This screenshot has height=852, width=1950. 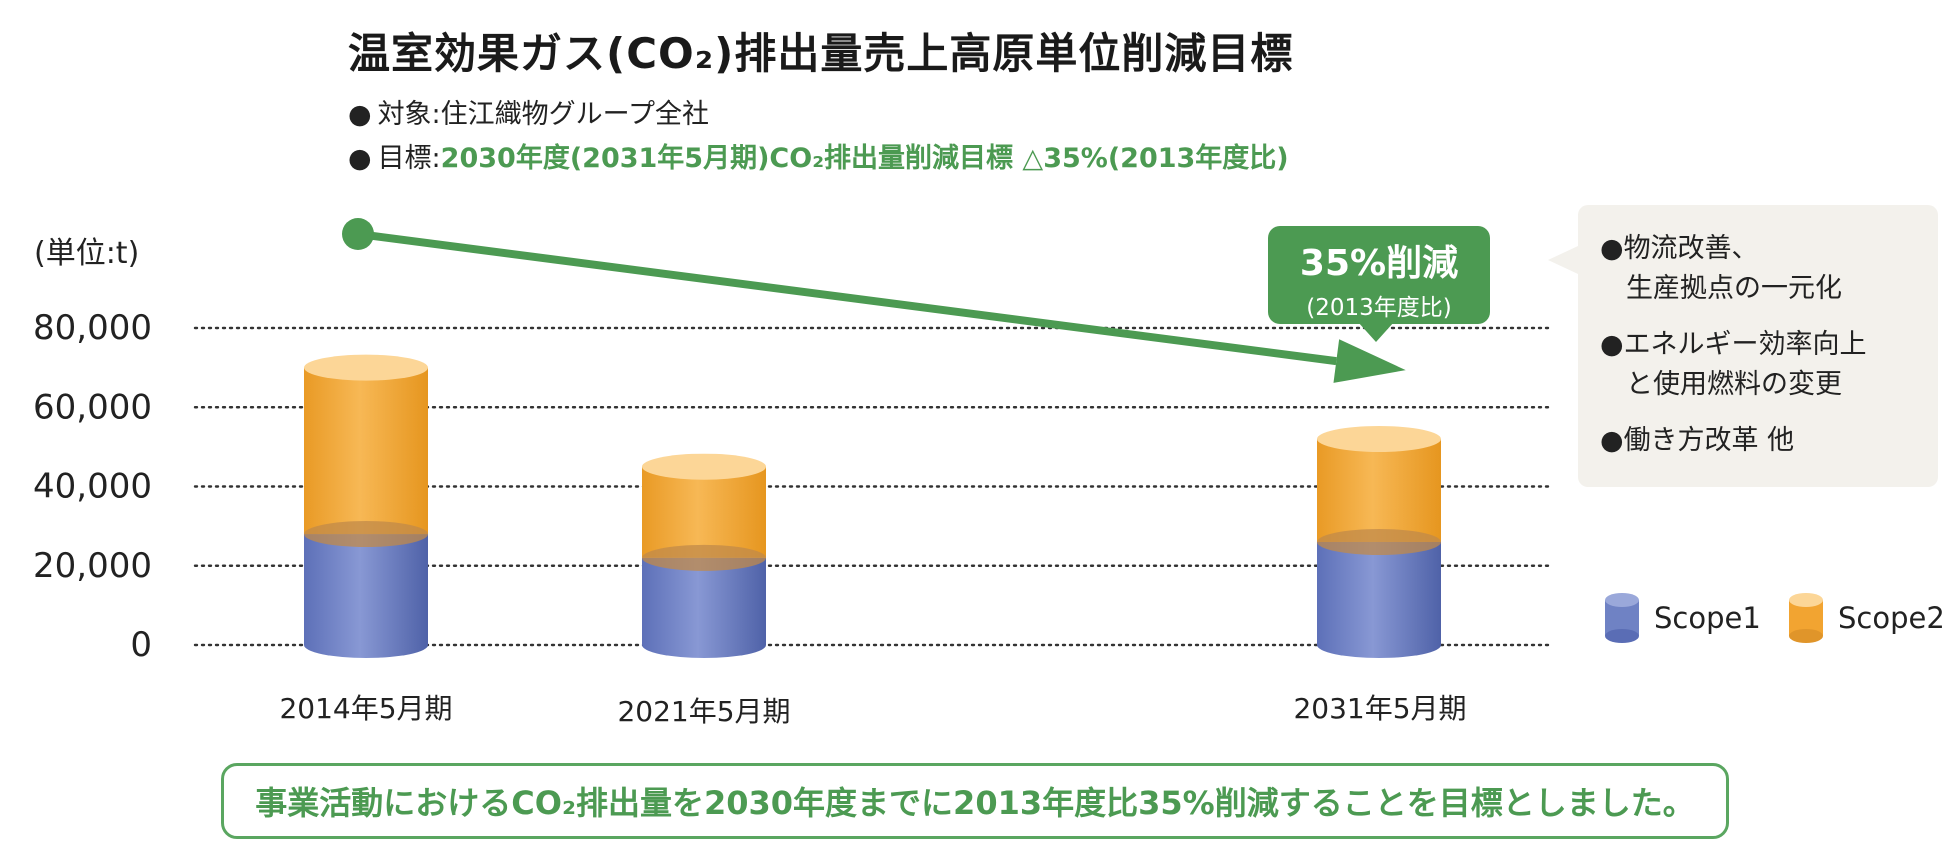 I want to click on x-tick-label: 2031年5月期, so click(x=1379, y=708).